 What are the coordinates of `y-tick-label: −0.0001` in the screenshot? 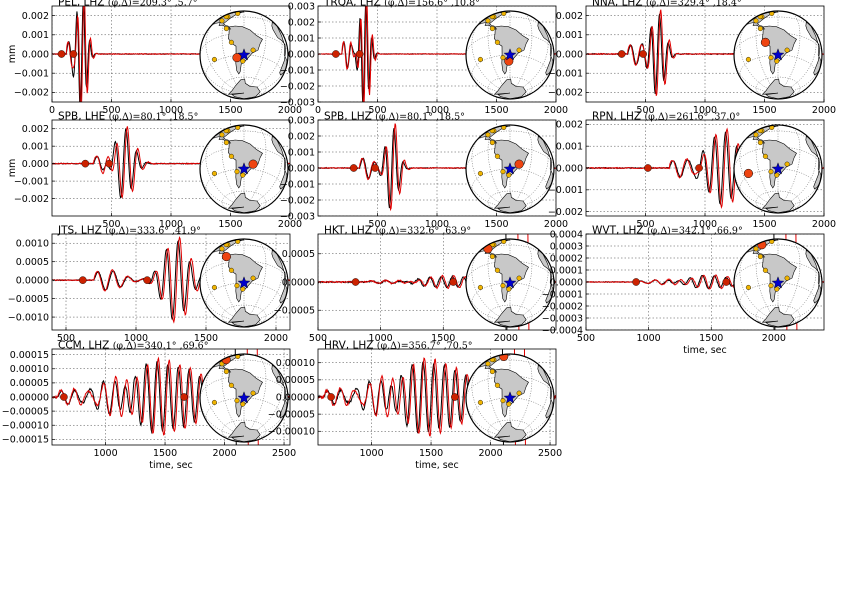 It's located at (562, 294).